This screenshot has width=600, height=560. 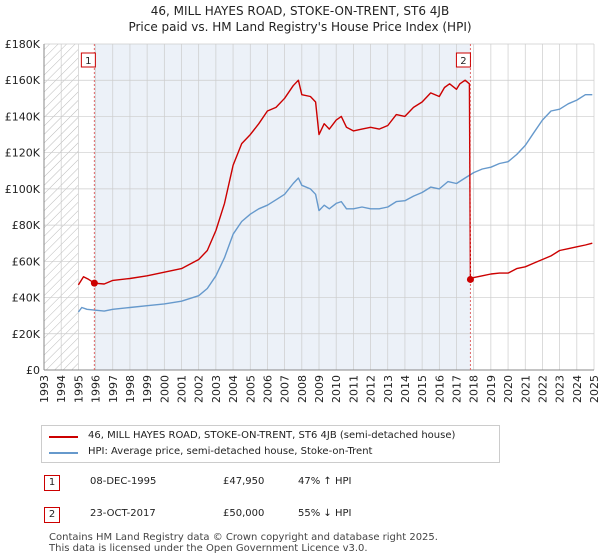 I want to click on x-tick-label: 2023, so click(x=560, y=389).